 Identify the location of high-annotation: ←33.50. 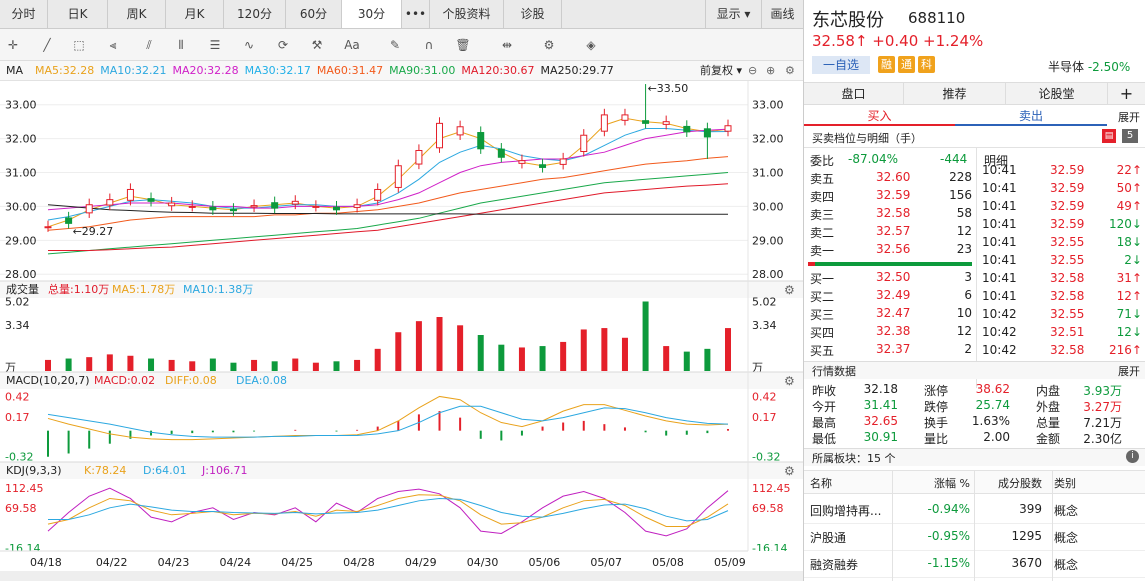
(668, 88).